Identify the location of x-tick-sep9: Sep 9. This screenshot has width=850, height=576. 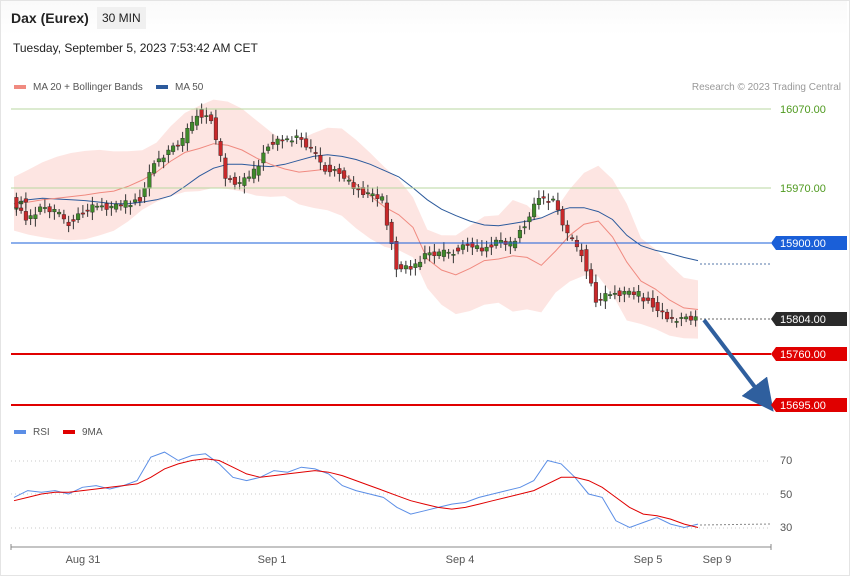
(717, 560).